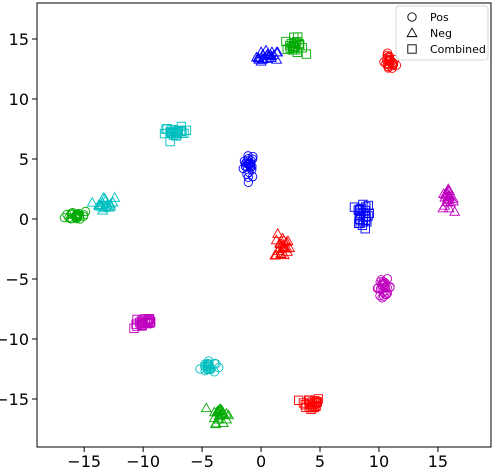 The width and height of the screenshot is (500, 467). I want to click on x-tick-label: 0, so click(261, 459).